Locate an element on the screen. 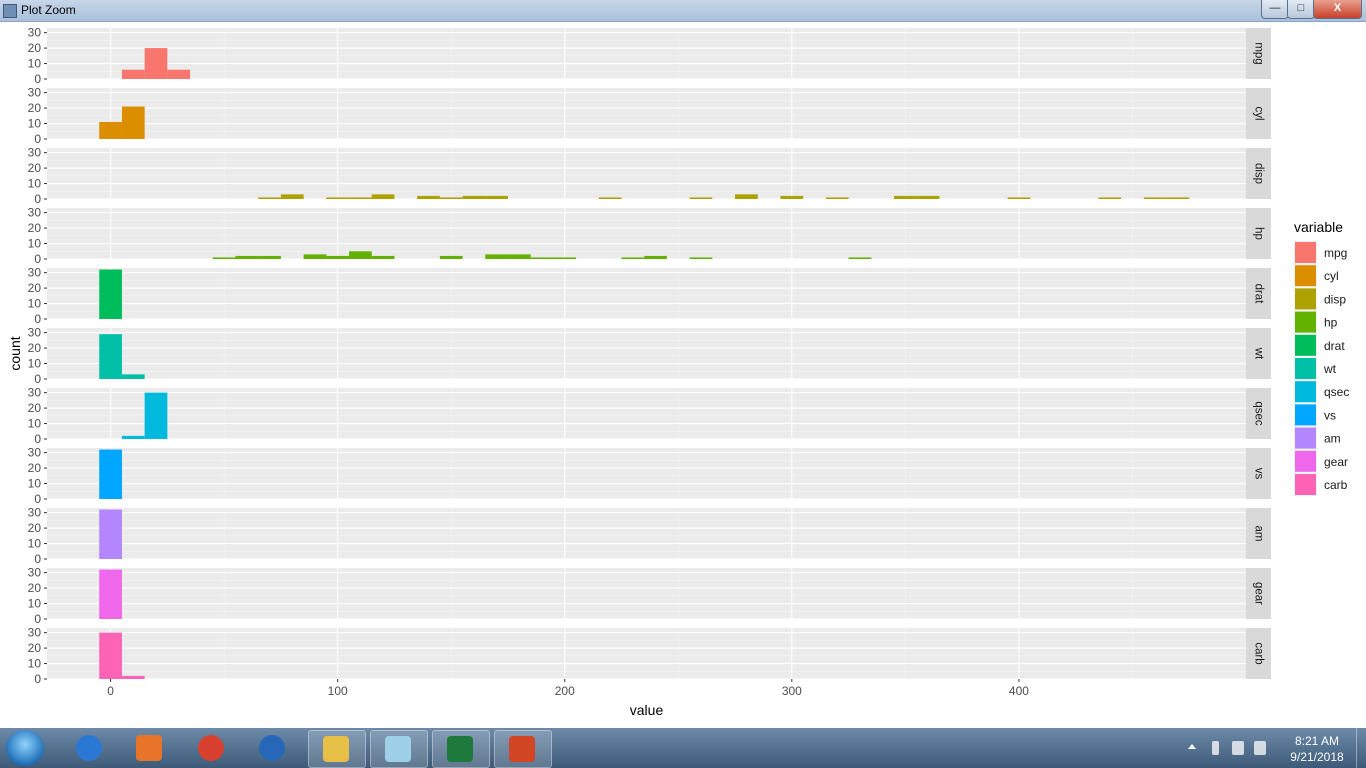 The height and width of the screenshot is (768, 1366). legend-label: hp is located at coordinates (1331, 323).